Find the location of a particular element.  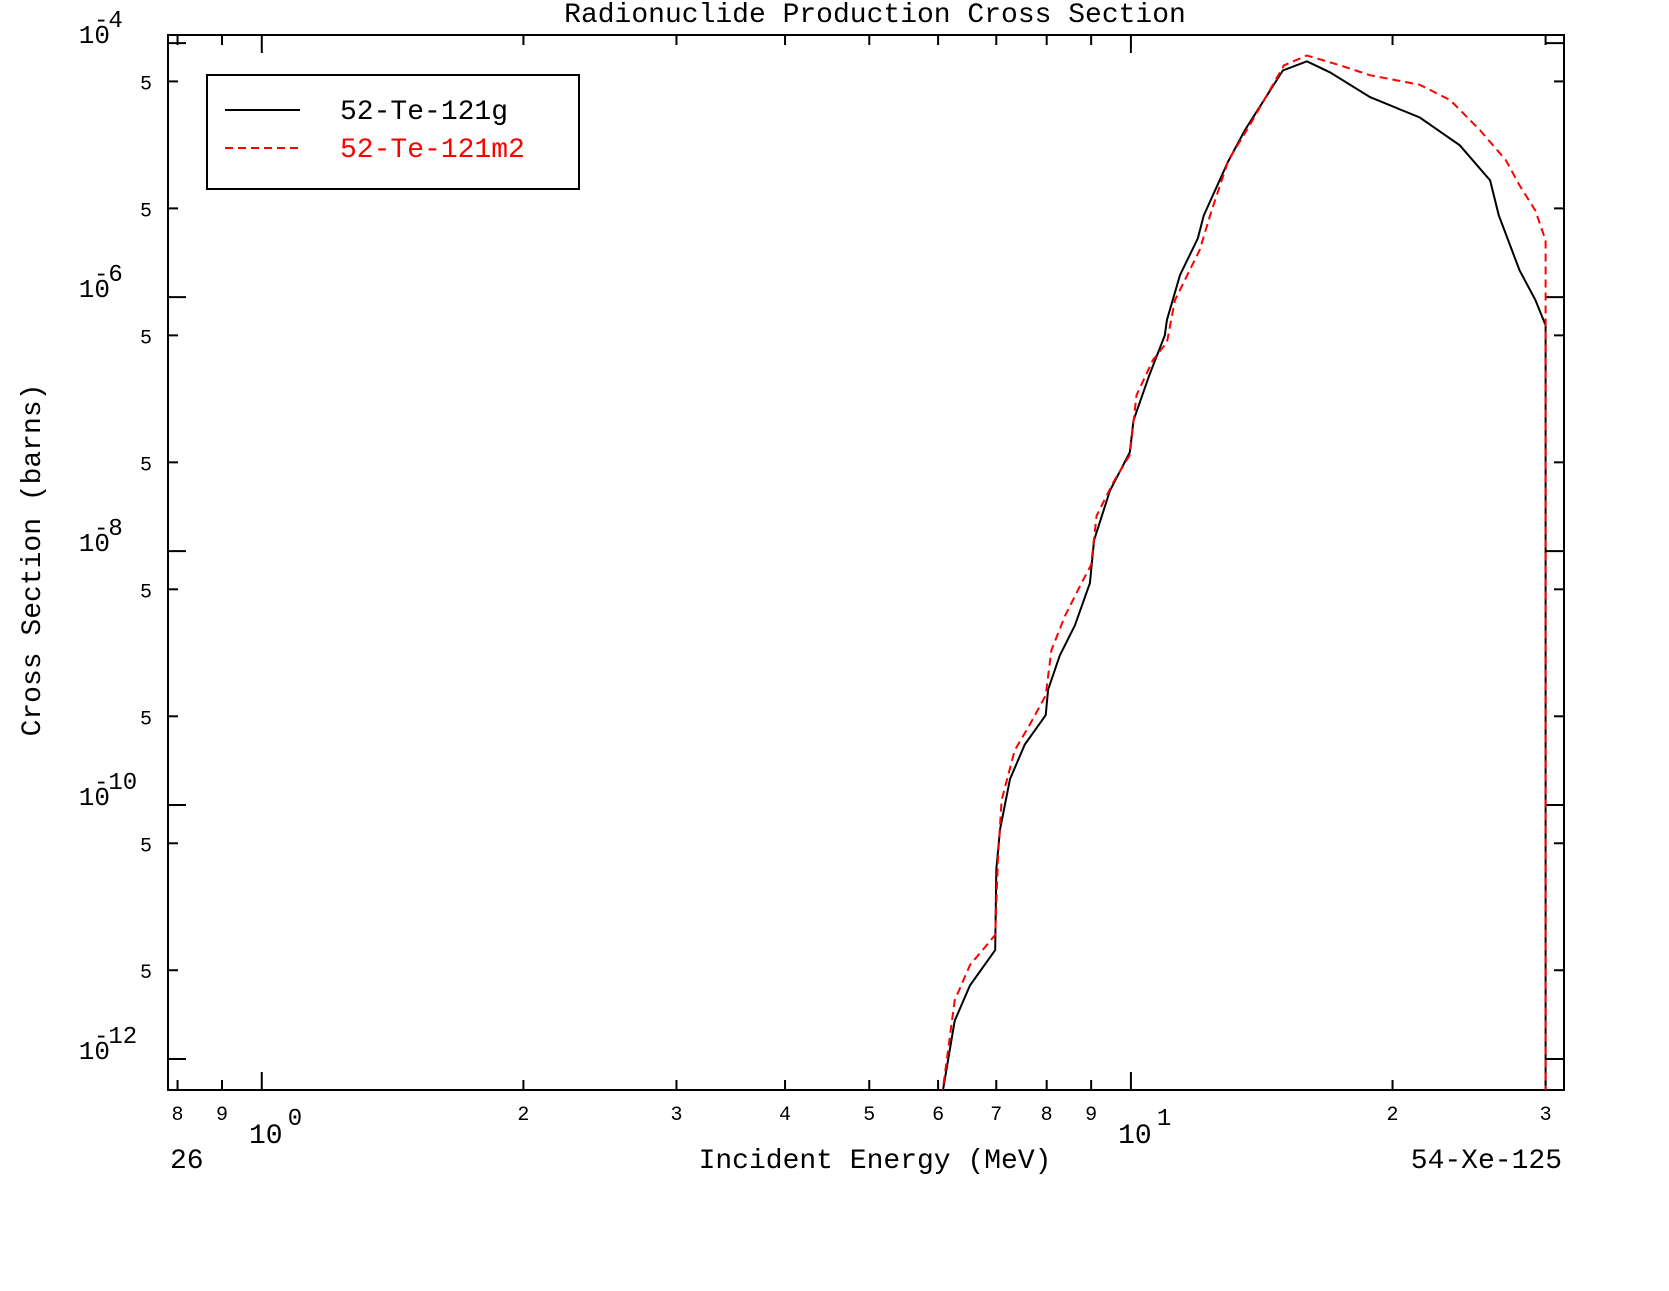

footer-left: 26 is located at coordinates (187, 1161).